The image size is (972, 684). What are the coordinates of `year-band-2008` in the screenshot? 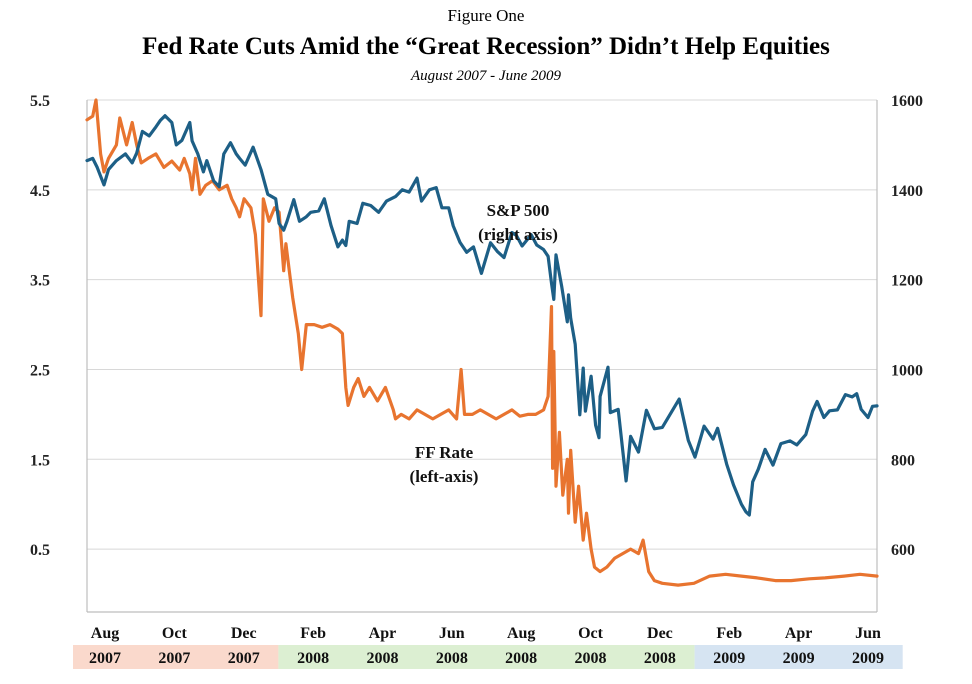 It's located at (486, 657).